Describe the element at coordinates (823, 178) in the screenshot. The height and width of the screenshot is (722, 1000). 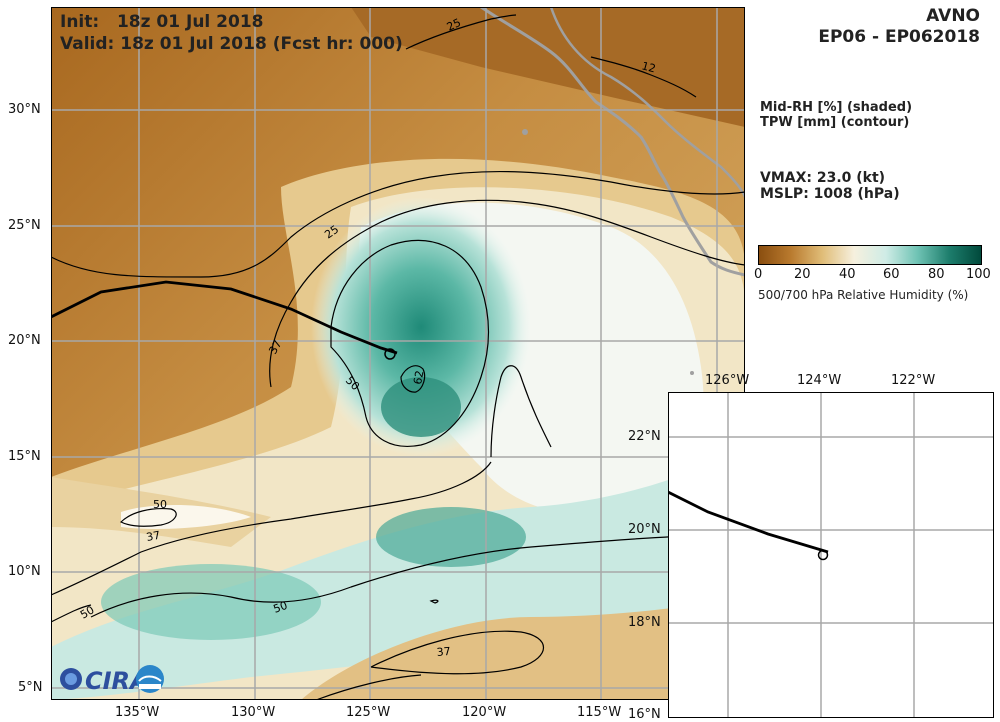
I see `vmax-text: VMAX: 23.0 (kt)` at that location.